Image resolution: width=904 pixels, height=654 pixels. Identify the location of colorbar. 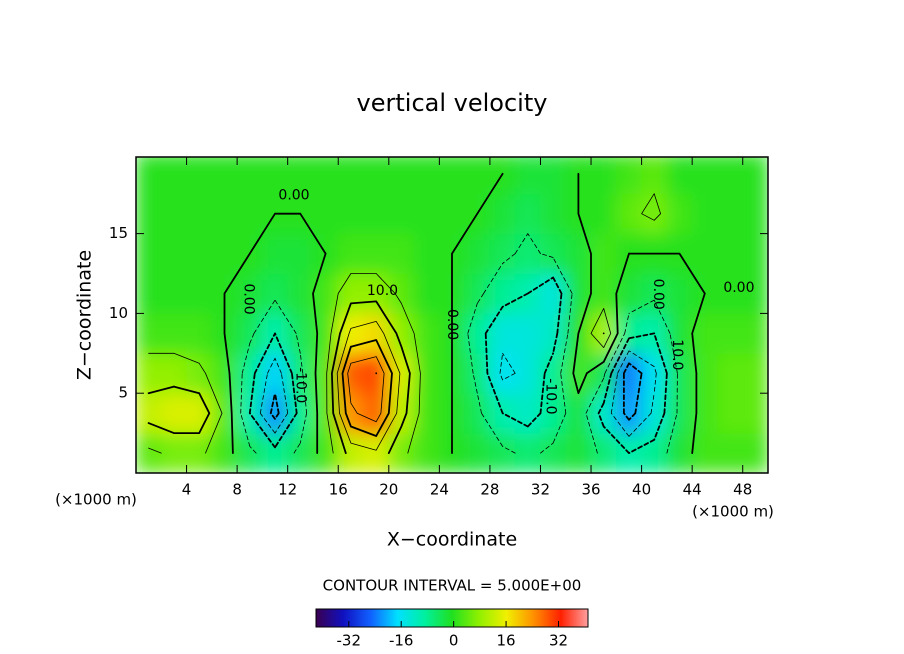
(452, 618).